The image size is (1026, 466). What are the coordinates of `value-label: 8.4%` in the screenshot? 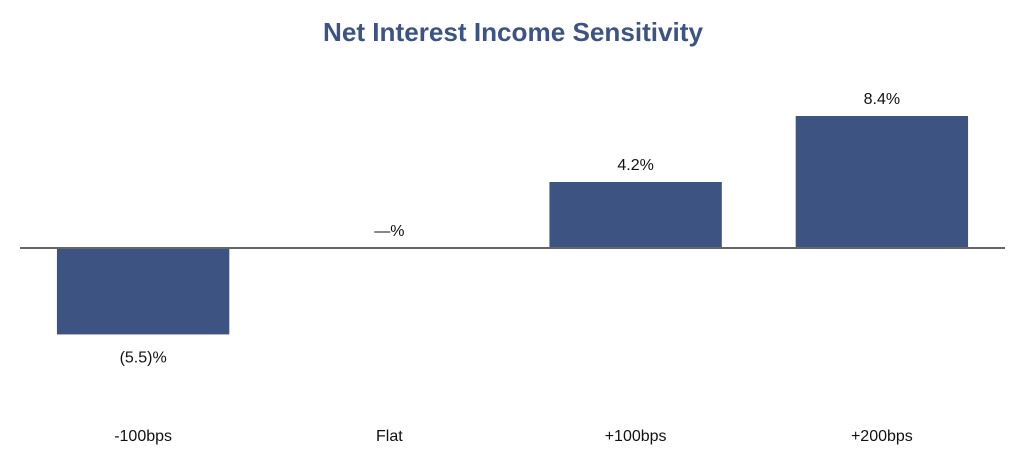 It's located at (882, 99).